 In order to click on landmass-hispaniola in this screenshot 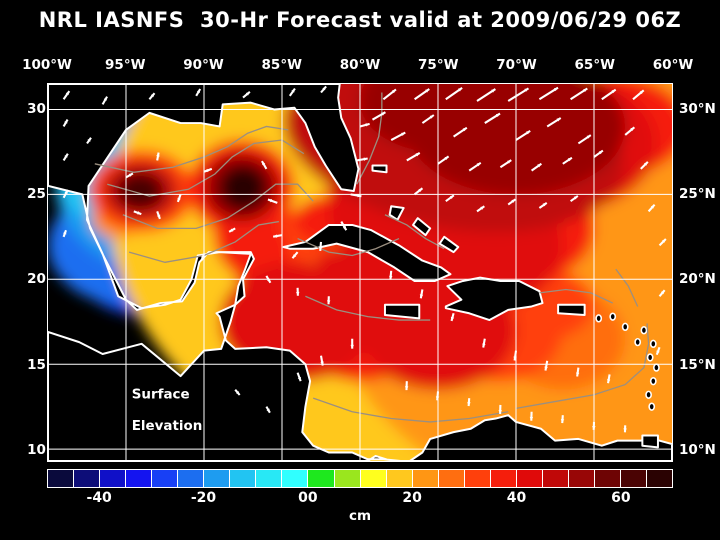, I will do `click(494, 299)`.